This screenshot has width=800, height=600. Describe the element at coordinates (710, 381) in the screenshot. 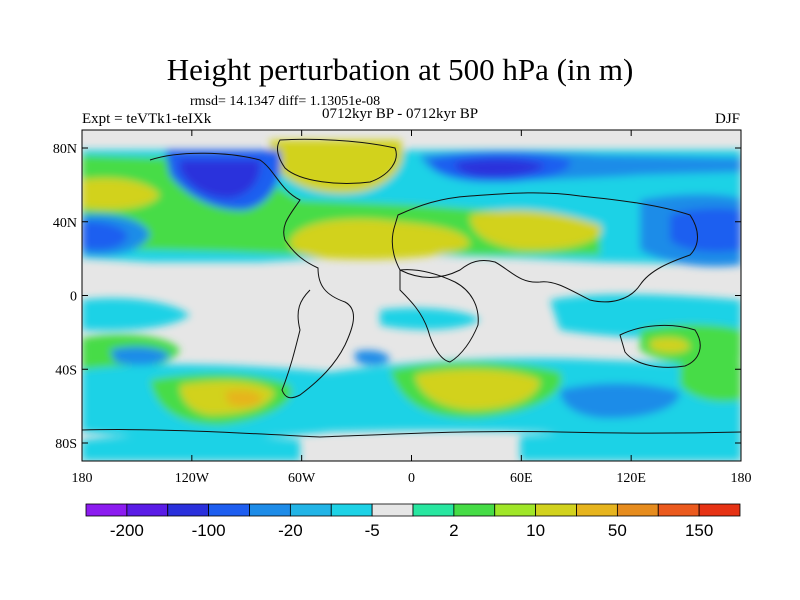

I see `sh-green-pacific-east` at that location.